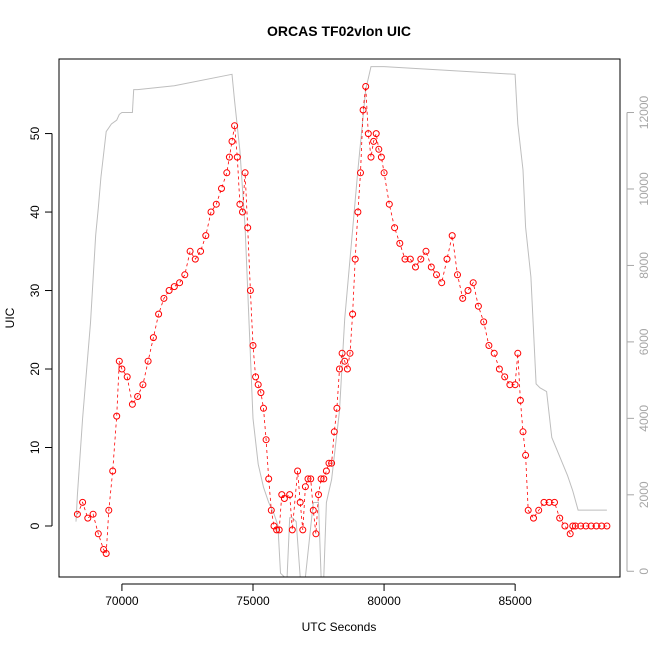 This screenshot has height=650, width=650. Describe the element at coordinates (643, 341) in the screenshot. I see `y2-tick-label: 6000` at that location.